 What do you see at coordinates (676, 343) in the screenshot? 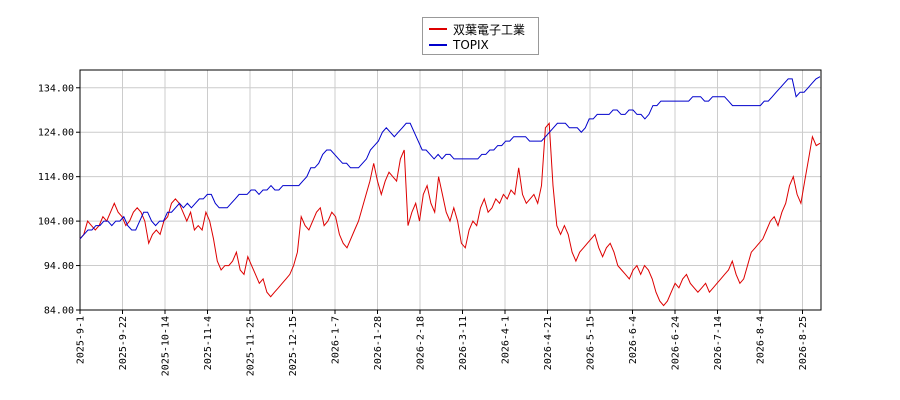
I see `x-tick-label: 2026-6-24` at bounding box center [676, 343].